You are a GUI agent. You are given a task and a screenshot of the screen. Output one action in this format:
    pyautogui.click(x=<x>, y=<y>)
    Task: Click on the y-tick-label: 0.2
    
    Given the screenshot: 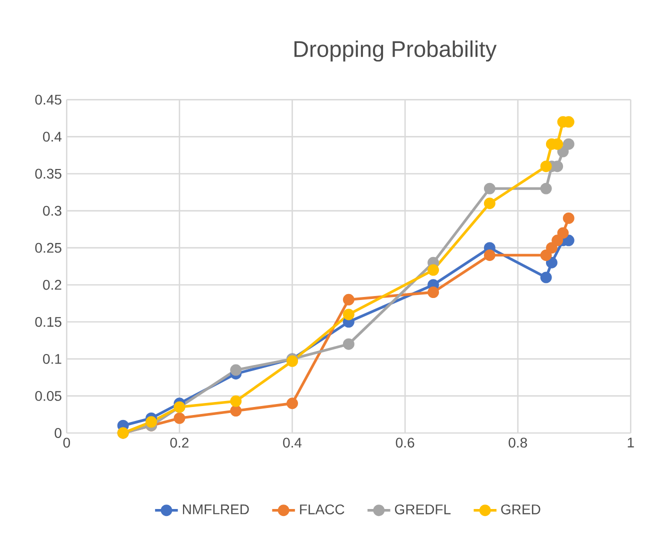 What is the action you would take?
    pyautogui.click(x=52, y=285)
    